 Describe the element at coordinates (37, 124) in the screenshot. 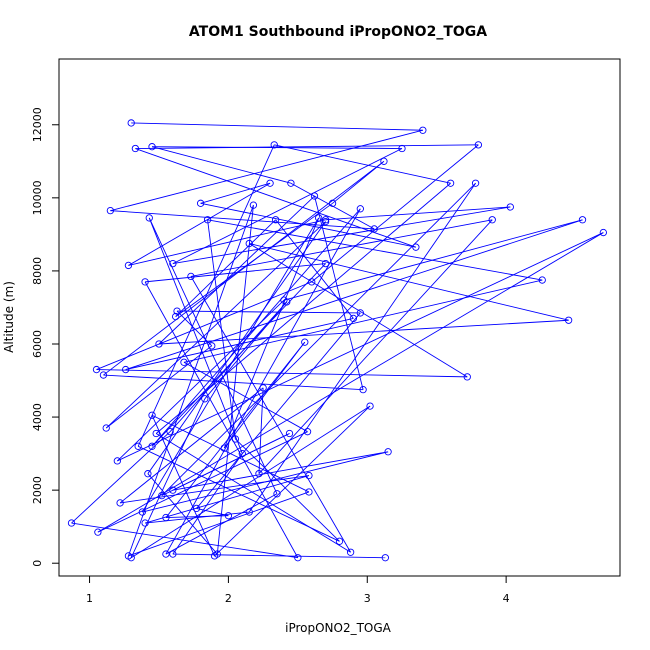

I see `y-tick-label: 12000` at that location.